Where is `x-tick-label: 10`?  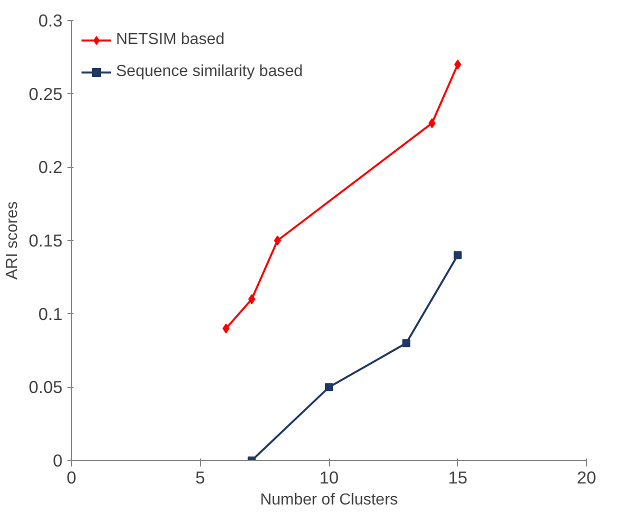 x-tick-label: 10 is located at coordinates (329, 478).